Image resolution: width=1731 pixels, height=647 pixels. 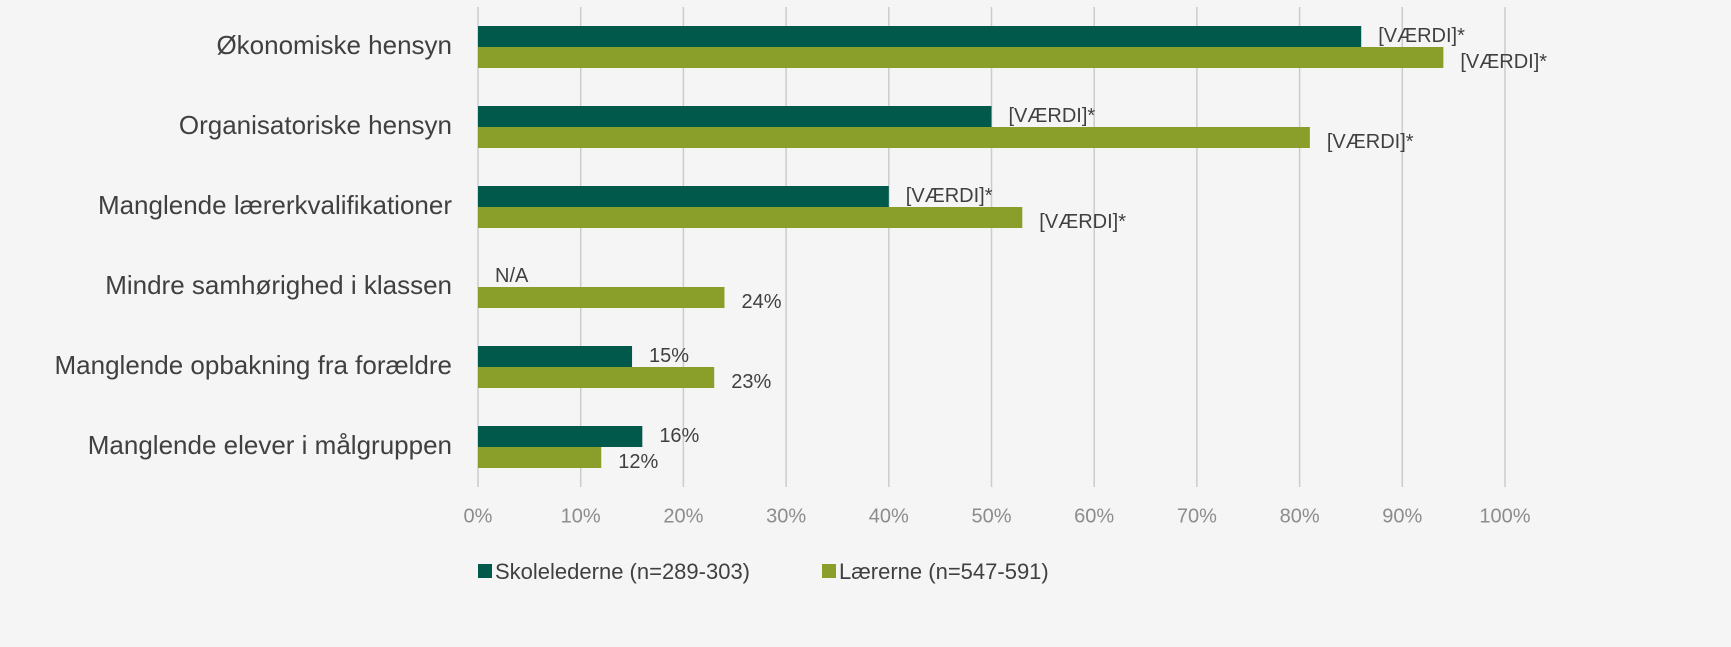 I want to click on category-label: Mindre samhørighed i klassen, so click(x=278, y=285).